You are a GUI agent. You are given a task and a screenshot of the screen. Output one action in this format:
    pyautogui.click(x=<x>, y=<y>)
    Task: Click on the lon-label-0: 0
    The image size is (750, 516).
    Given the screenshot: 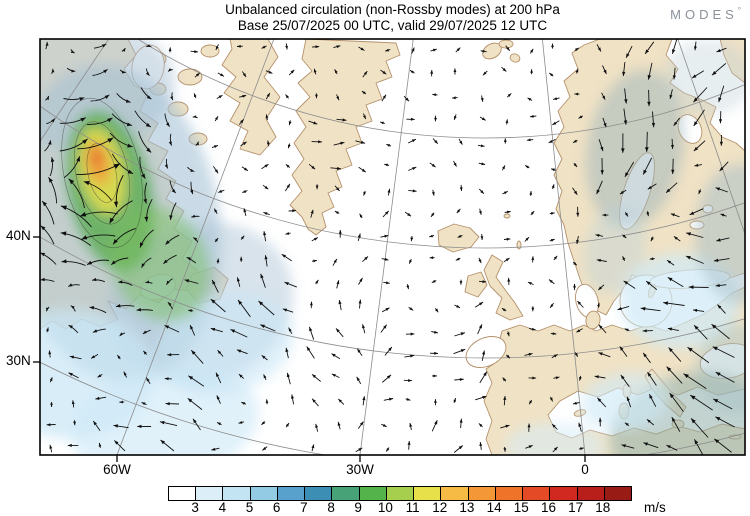 What is the action you would take?
    pyautogui.click(x=585, y=469)
    